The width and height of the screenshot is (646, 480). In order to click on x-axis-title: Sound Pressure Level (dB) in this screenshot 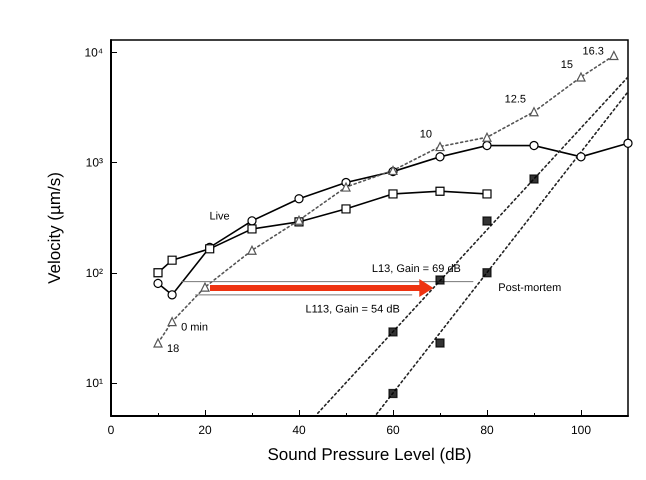, I will do `click(369, 454)`.